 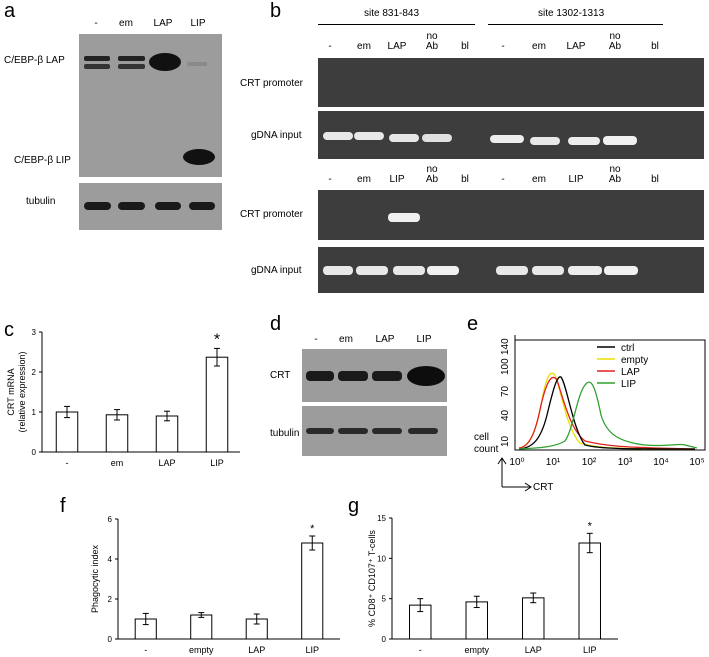 What do you see at coordinates (514, 474) in the screenshot?
I see `axis-arrows` at bounding box center [514, 474].